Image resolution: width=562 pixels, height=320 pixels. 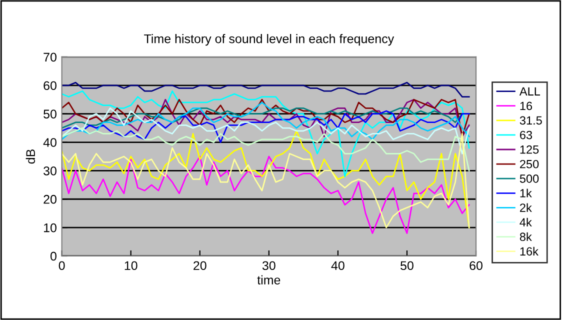 What do you see at coordinates (50, 85) in the screenshot?
I see `y-tick-label: 60` at bounding box center [50, 85].